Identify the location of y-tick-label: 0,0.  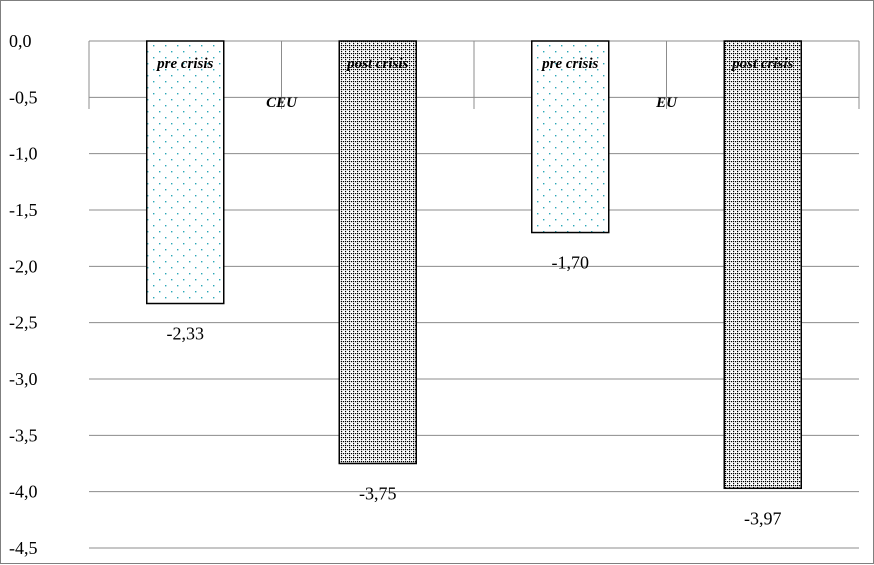
(20, 41).